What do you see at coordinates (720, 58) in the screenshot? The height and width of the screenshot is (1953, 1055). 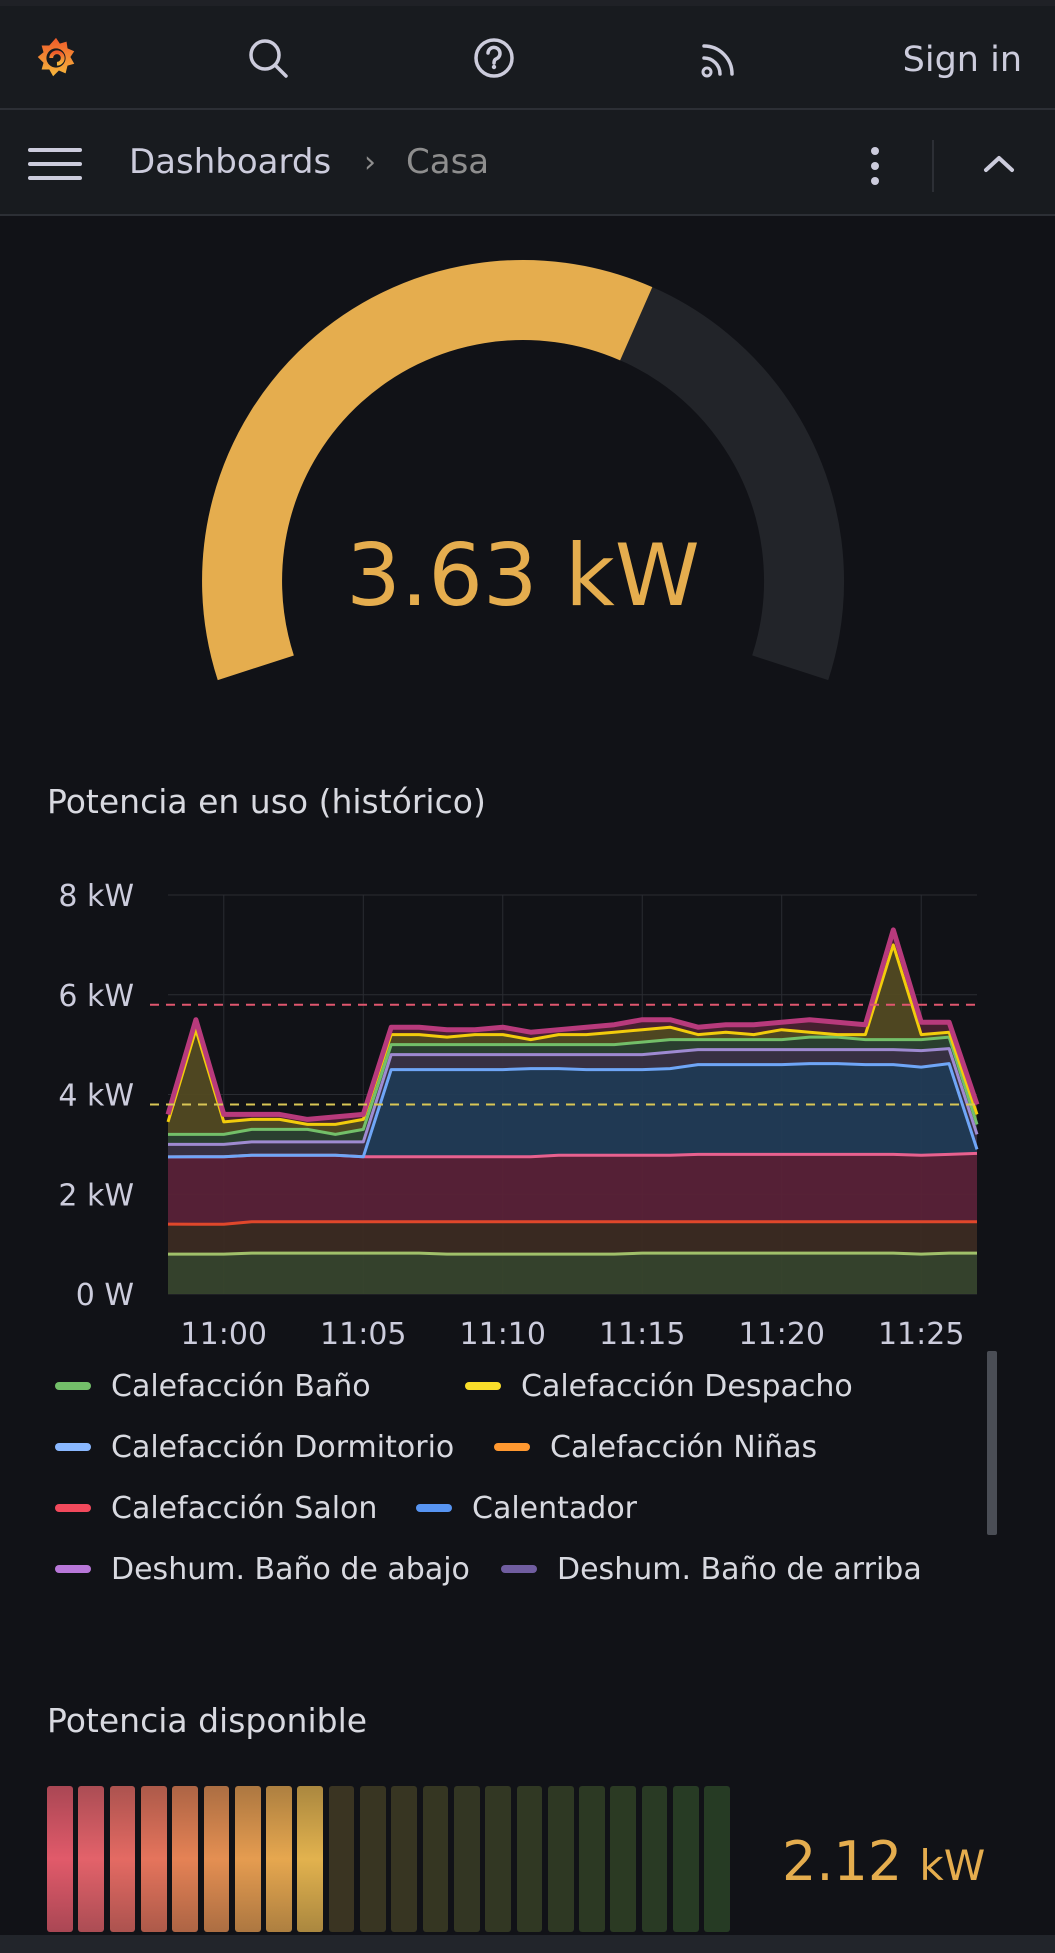 I see `rss-icon` at bounding box center [720, 58].